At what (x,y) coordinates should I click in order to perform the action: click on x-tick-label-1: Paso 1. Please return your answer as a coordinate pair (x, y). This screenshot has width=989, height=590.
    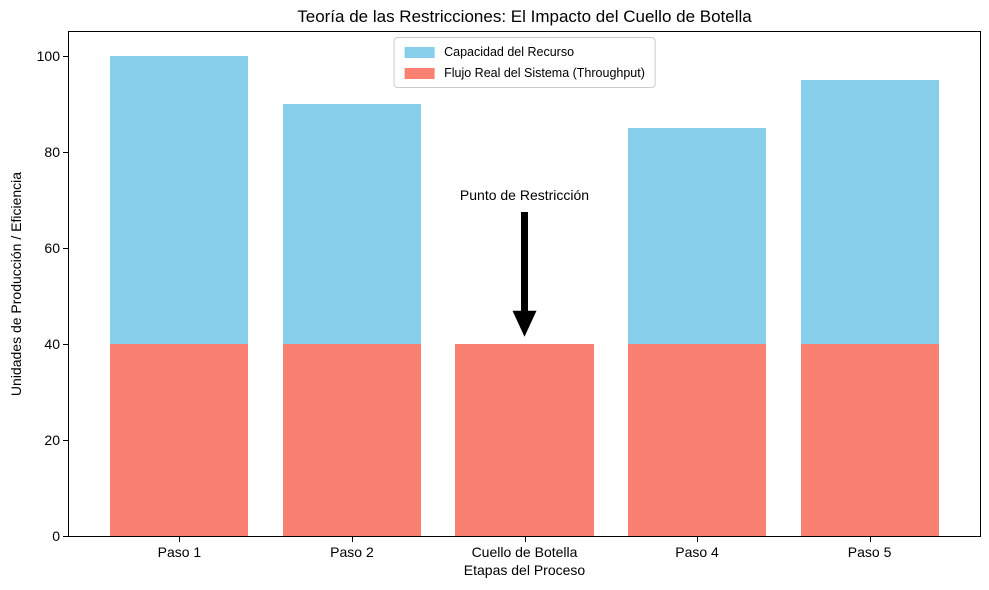
    Looking at the image, I should click on (179, 552).